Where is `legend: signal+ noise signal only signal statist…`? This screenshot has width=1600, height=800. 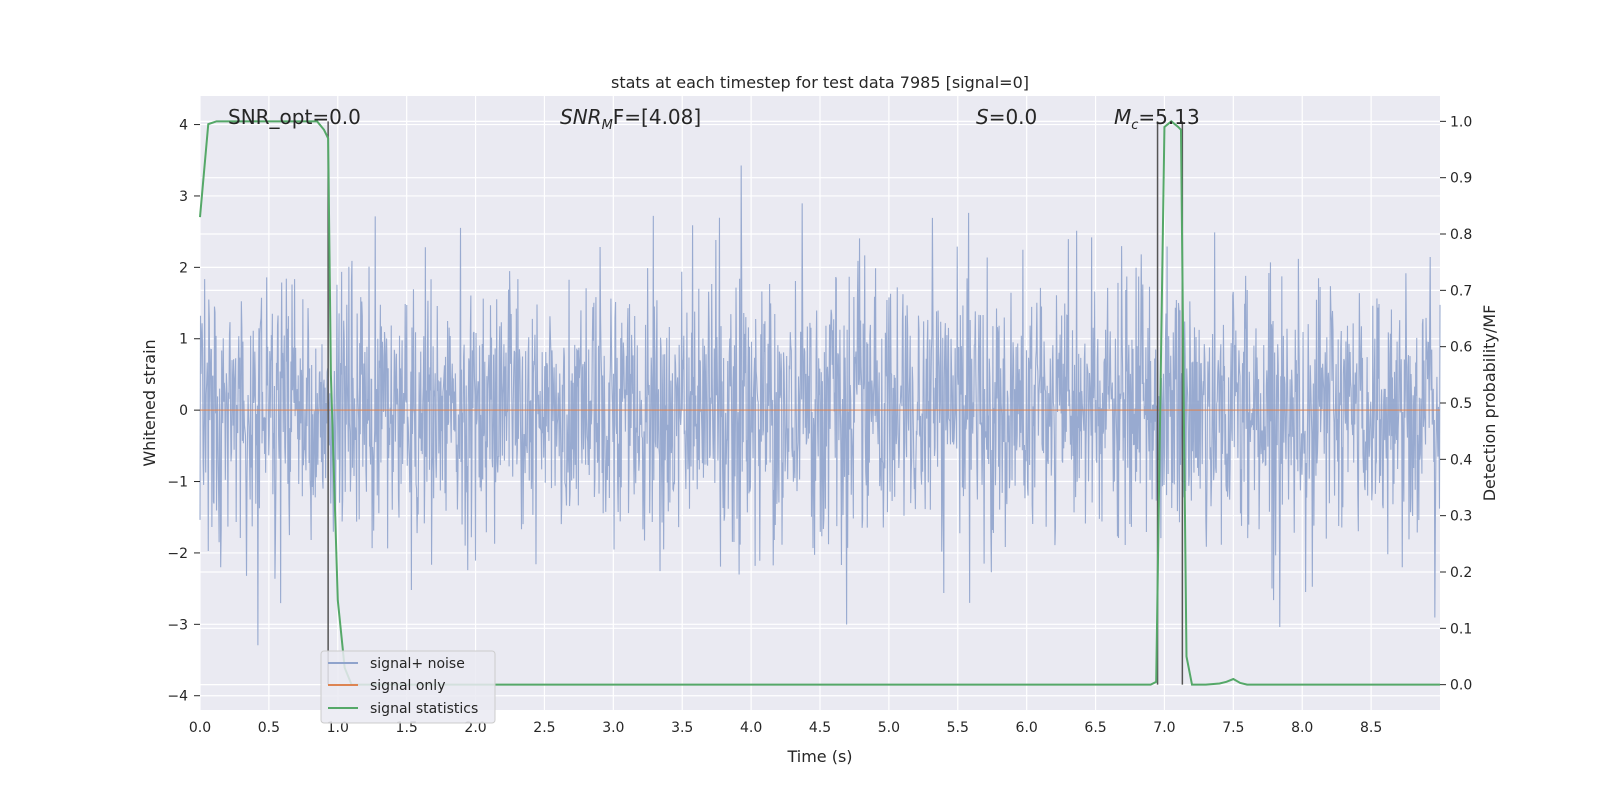
legend: signal+ noise signal only signal statist… is located at coordinates (408, 687).